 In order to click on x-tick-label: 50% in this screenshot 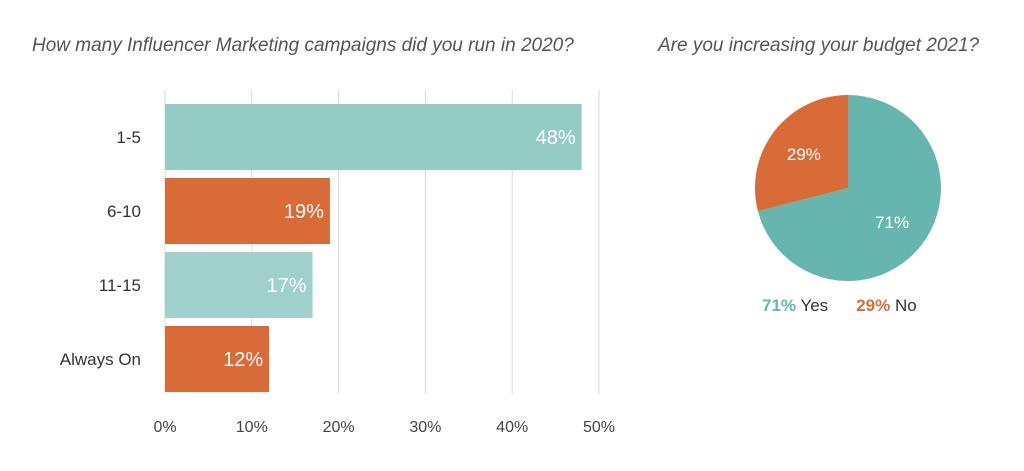, I will do `click(599, 427)`.